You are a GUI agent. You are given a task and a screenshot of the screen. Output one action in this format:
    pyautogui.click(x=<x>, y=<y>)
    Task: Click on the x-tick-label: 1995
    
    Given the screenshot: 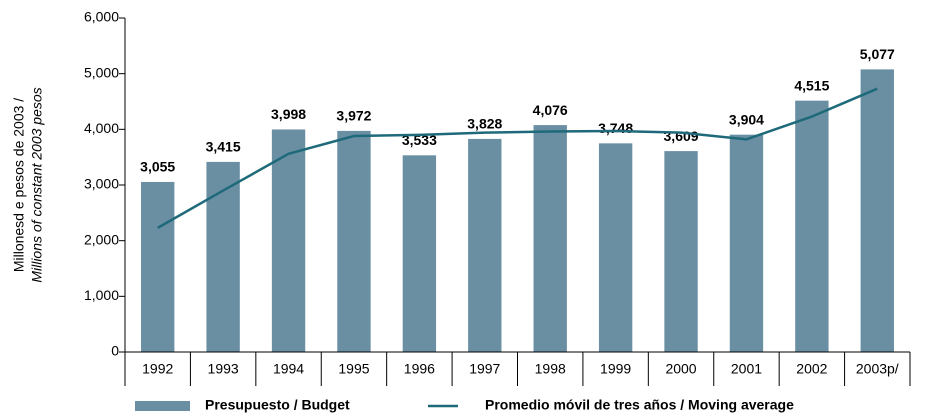 What is the action you would take?
    pyautogui.click(x=353, y=369)
    